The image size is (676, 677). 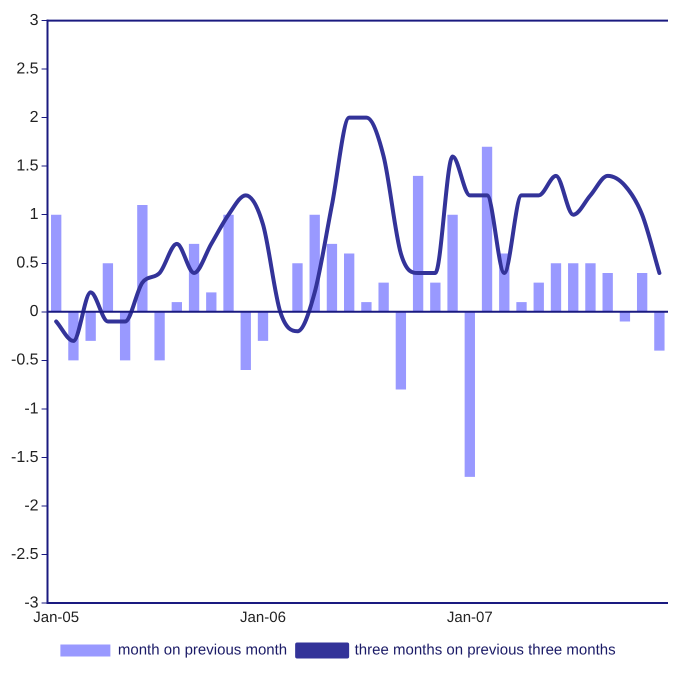 I want to click on y-tick-label: -1.5, so click(x=24, y=457).